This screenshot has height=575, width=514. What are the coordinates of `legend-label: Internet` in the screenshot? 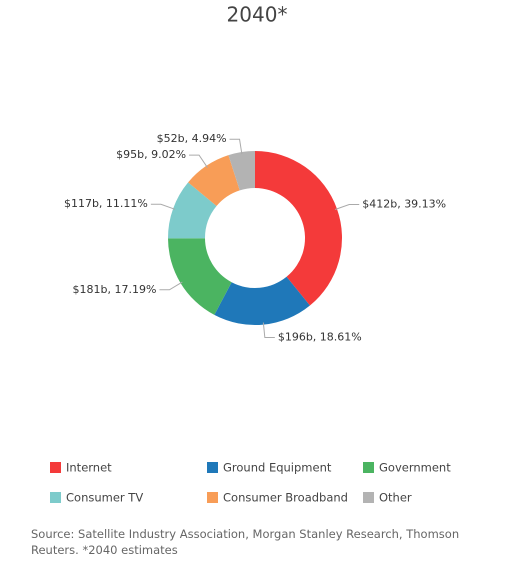 It's located at (89, 468).